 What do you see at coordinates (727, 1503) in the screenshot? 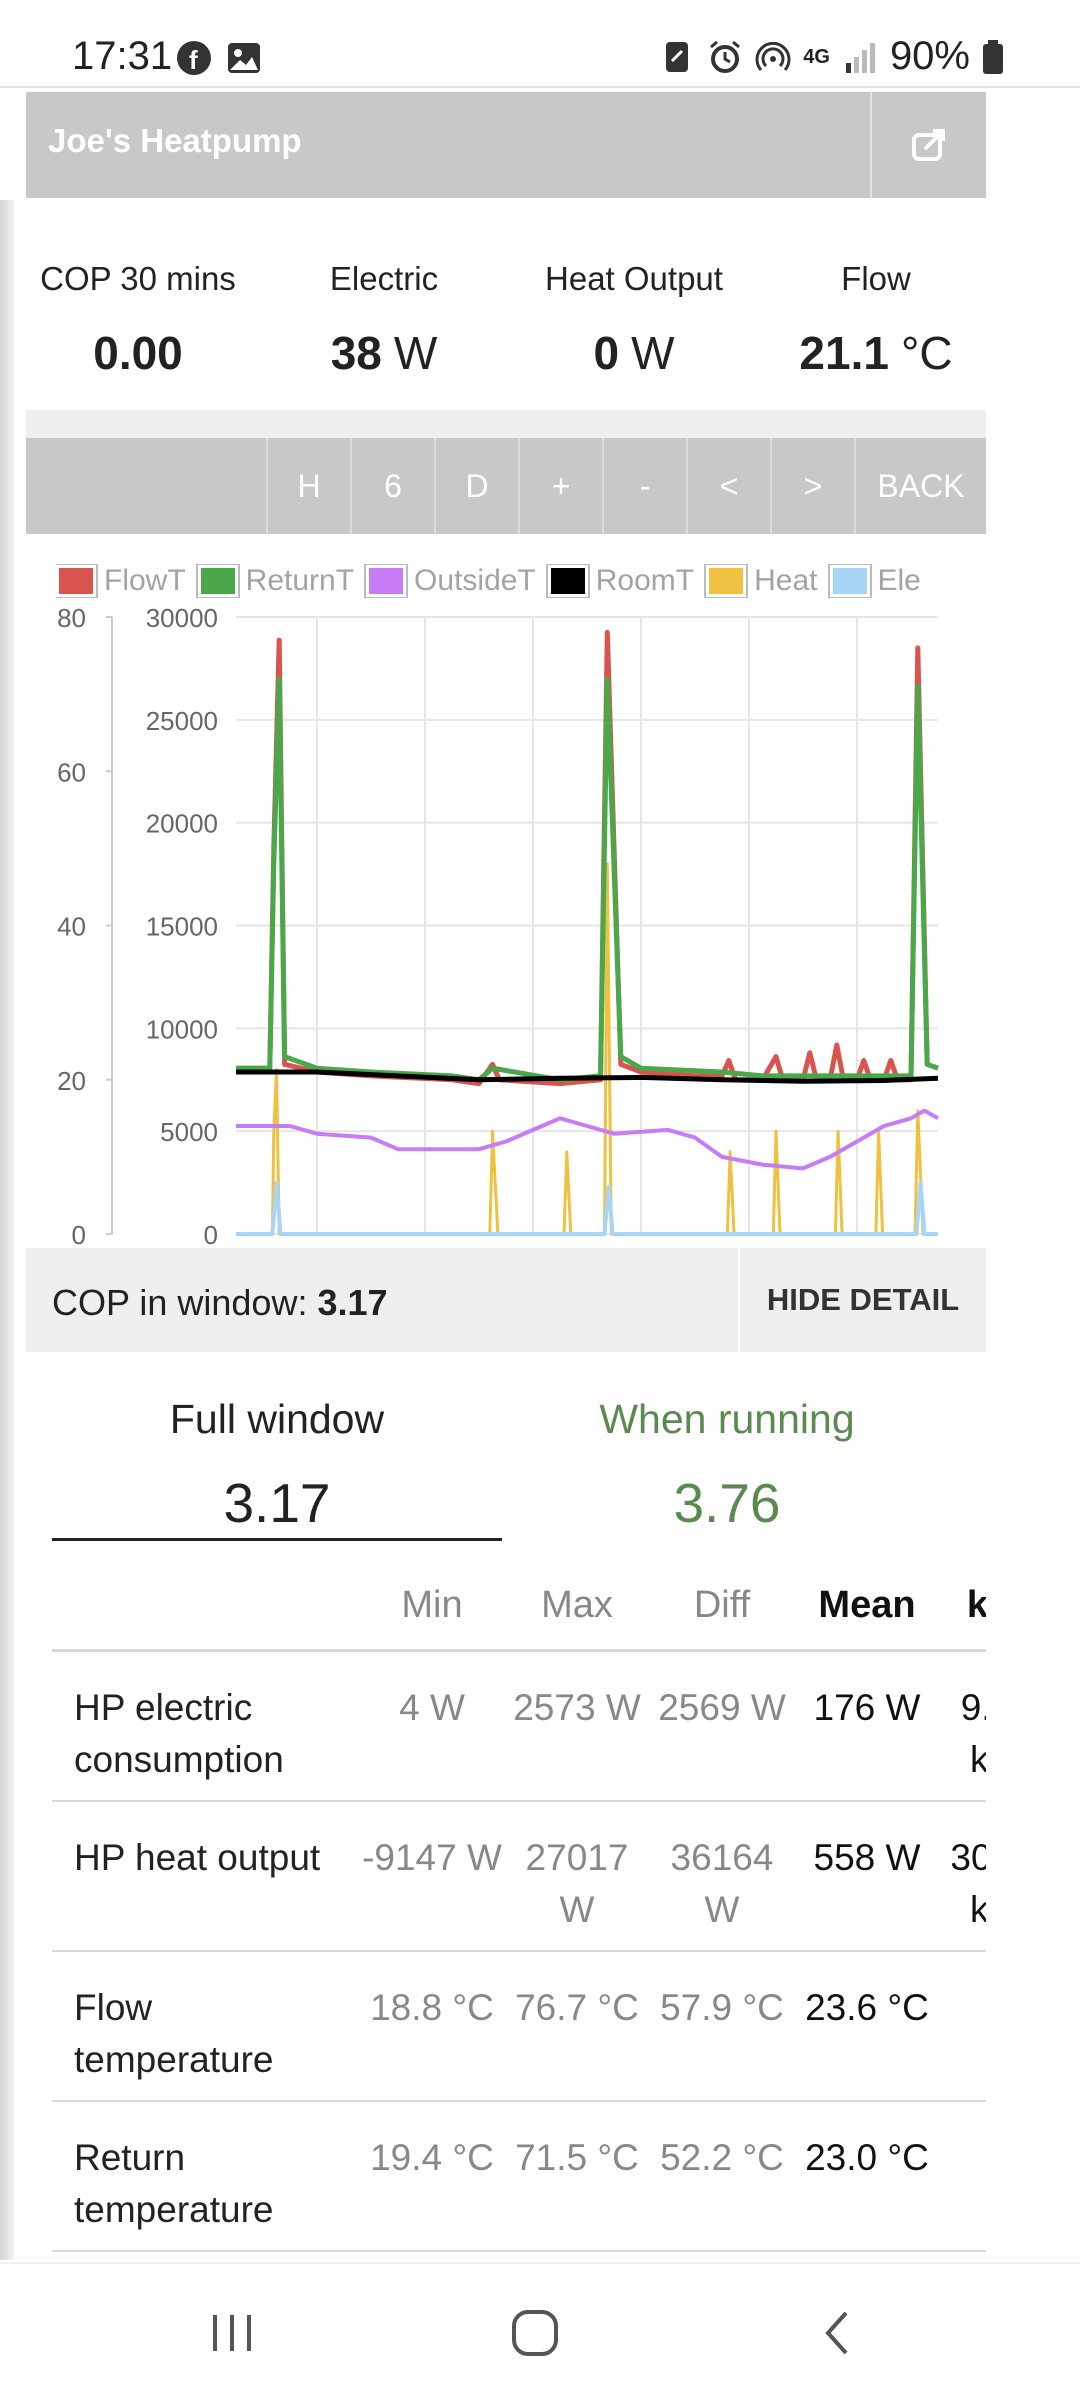
I see `tab-value: 3.76` at bounding box center [727, 1503].